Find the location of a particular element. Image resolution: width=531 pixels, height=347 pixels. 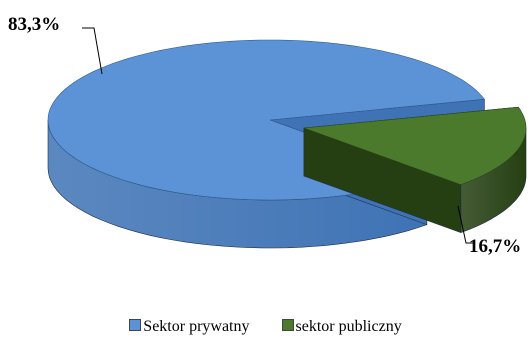

legend-swatch-sektor-publiczny is located at coordinates (287, 325).